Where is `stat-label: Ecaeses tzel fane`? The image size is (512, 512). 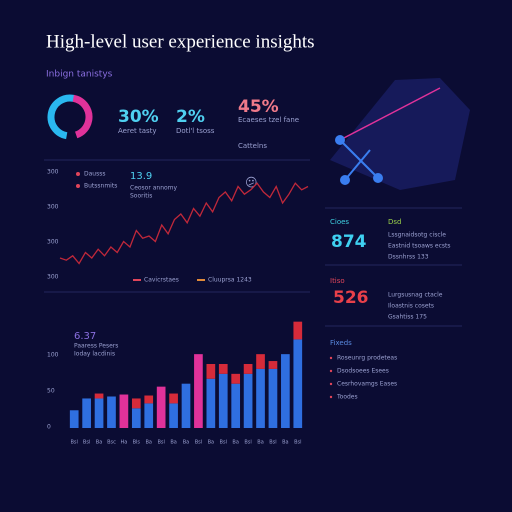
stat-label: Ecaeses tzel fane is located at coordinates (268, 120).